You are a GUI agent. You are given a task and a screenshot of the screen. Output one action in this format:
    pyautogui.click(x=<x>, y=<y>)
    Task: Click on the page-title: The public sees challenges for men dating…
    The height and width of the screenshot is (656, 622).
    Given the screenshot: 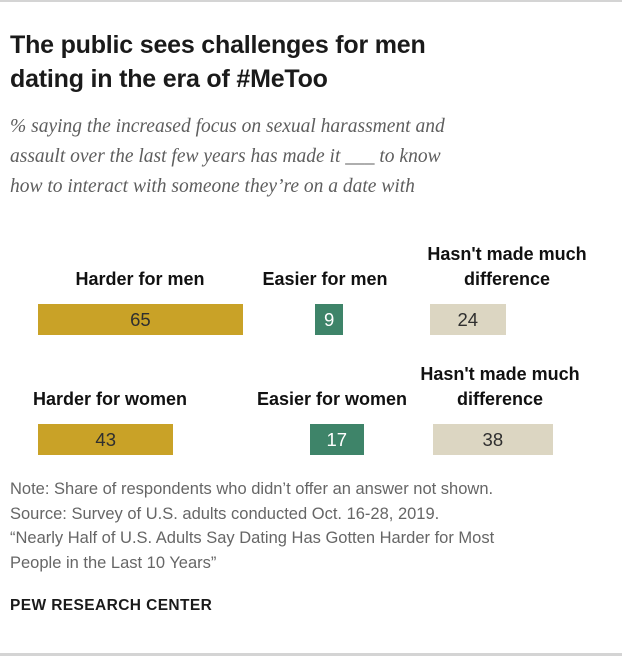 What is the action you would take?
    pyautogui.click(x=311, y=62)
    